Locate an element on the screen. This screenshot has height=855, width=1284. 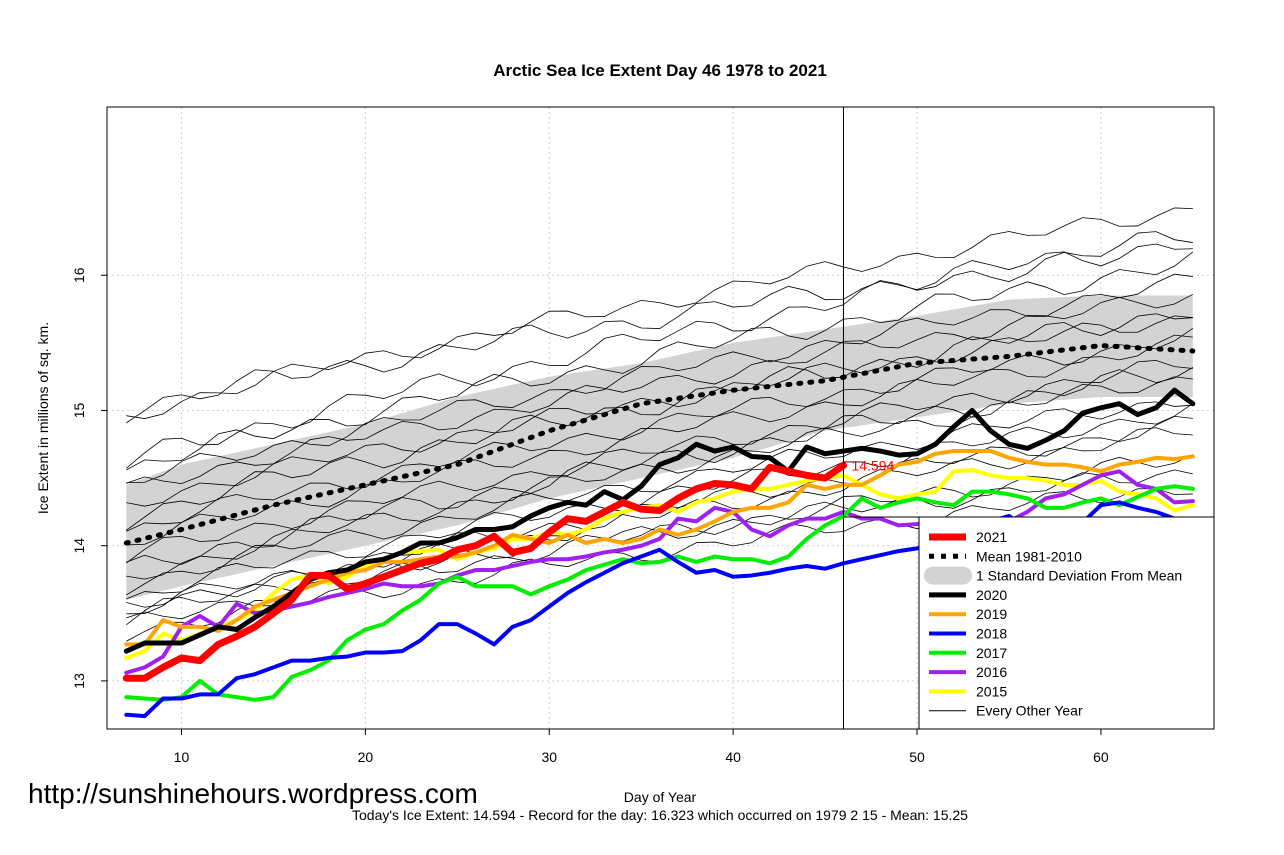
legend-box is located at coordinates (1066, 623).